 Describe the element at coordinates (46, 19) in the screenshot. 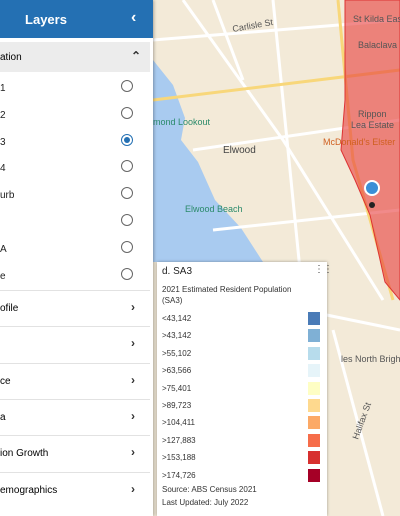

I see `panel-title: Layers` at that location.